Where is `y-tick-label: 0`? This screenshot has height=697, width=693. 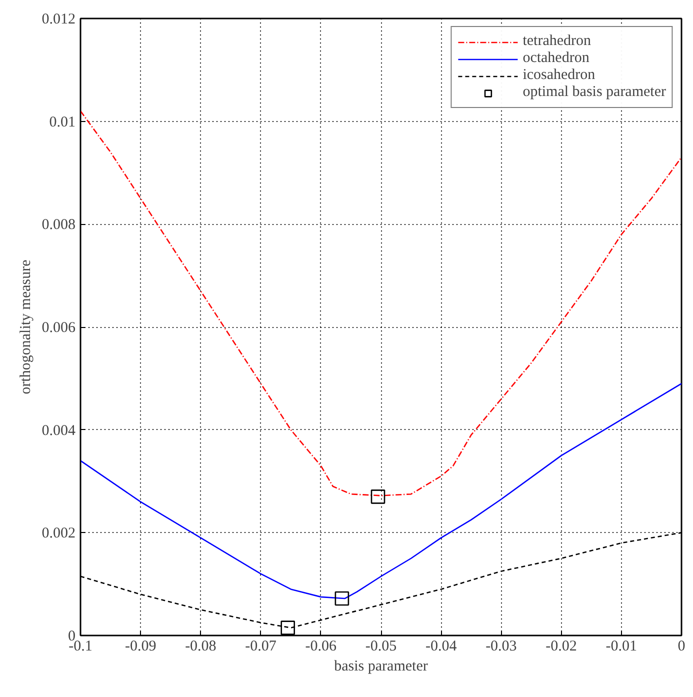
y-tick-label: 0 is located at coordinates (72, 636).